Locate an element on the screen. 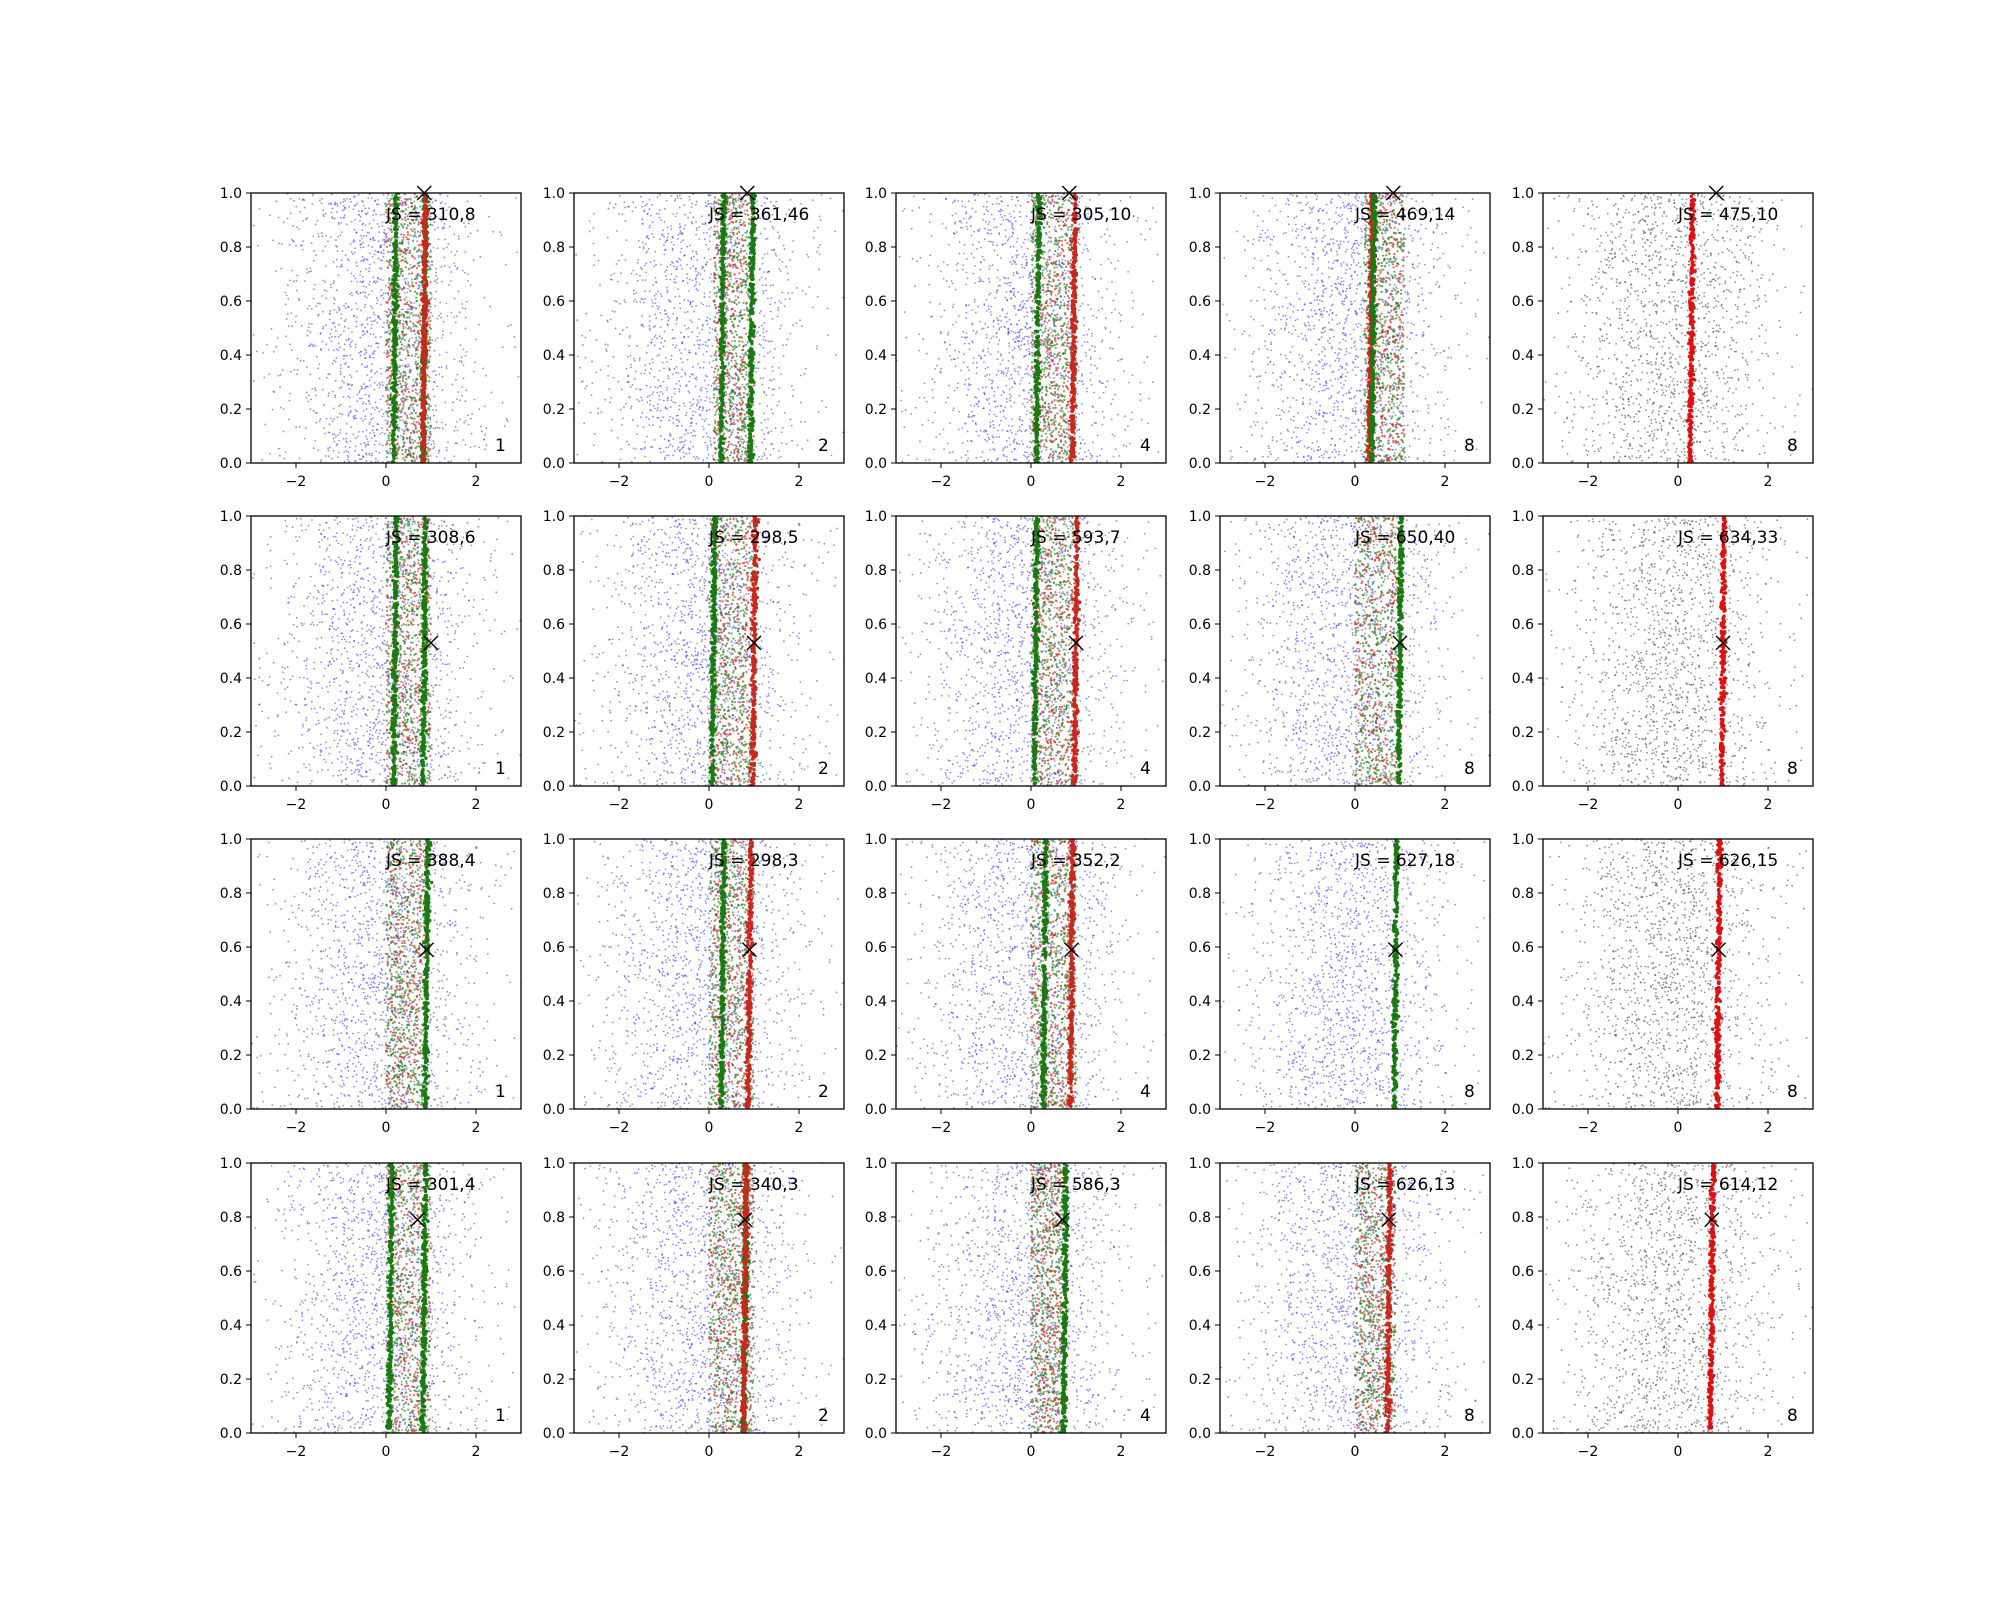 The height and width of the screenshot is (1600, 2000). js-label: JS = 469,14 is located at coordinates (1404, 215).